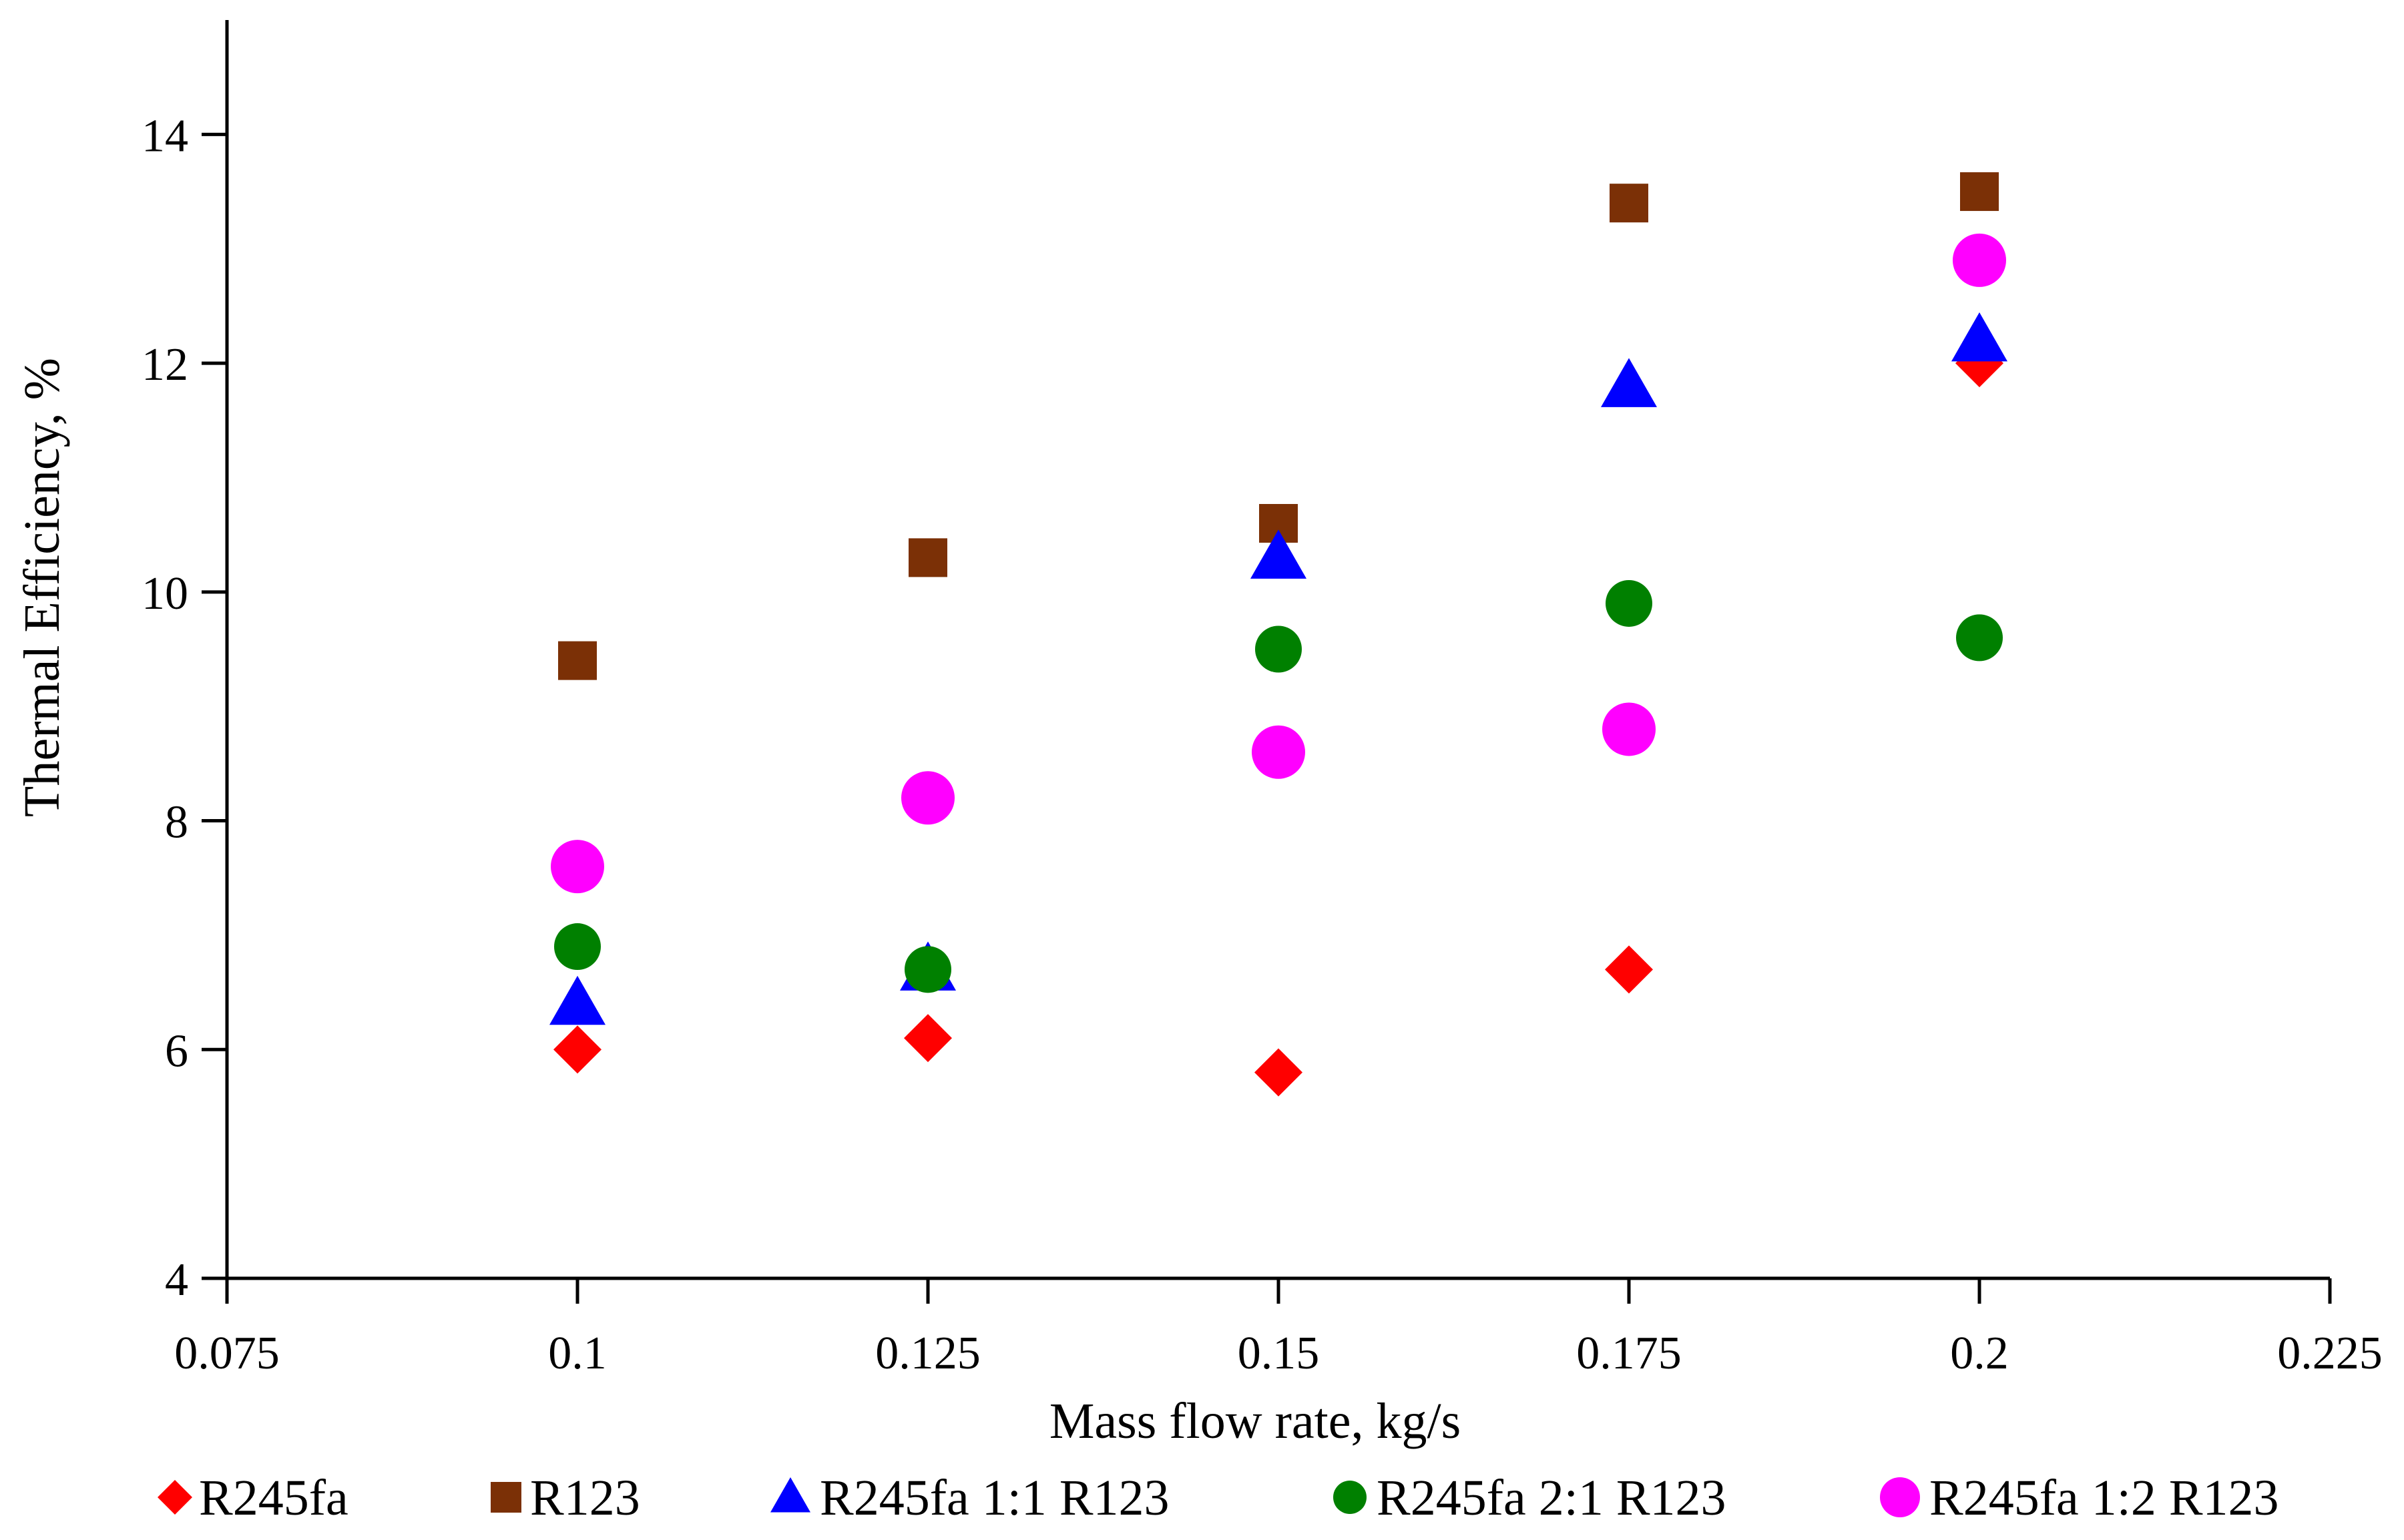 The image size is (2404, 1540). Describe the element at coordinates (928, 1354) in the screenshot. I see `x-tick-label: 0.125` at that location.